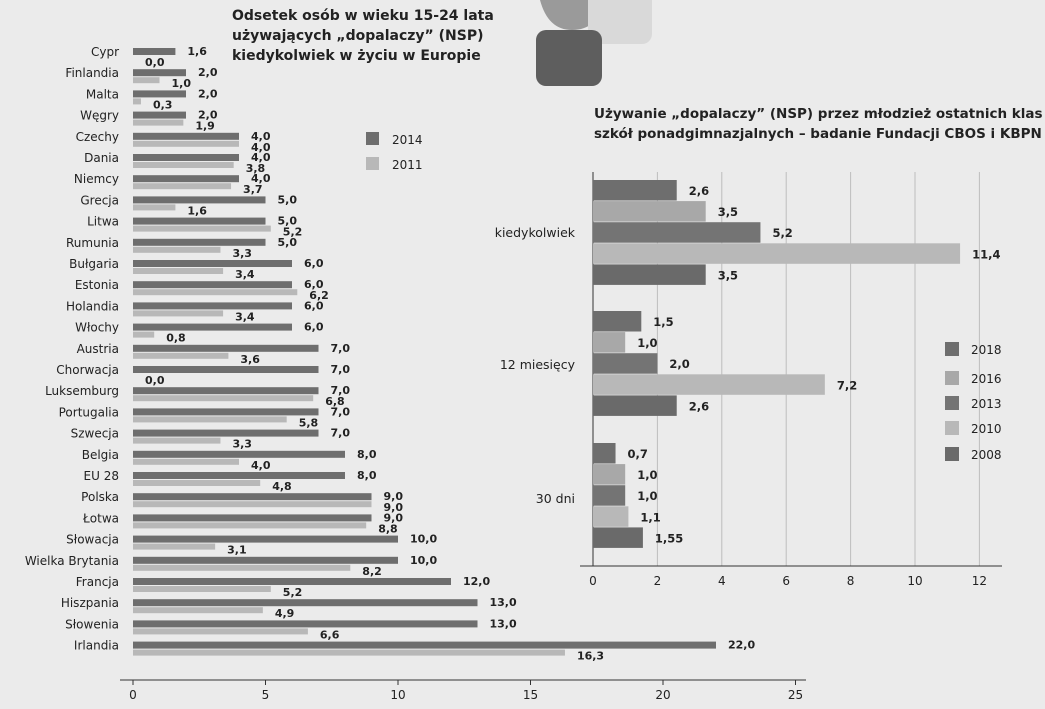 The width and height of the screenshot is (1045, 709). What do you see at coordinates (105, 52) in the screenshot?
I see `category-label: Cypr` at bounding box center [105, 52].